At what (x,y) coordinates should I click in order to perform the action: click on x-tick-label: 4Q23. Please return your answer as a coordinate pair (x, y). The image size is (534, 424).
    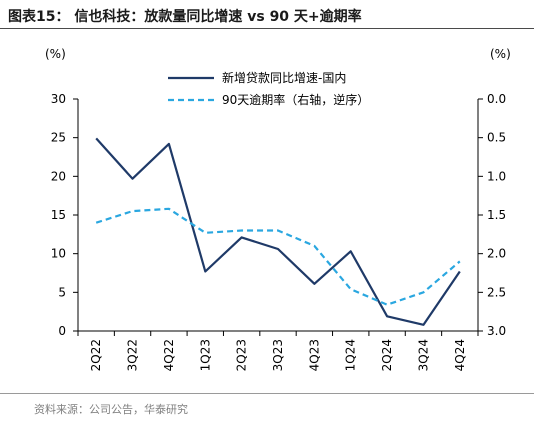
    Looking at the image, I should click on (314, 355).